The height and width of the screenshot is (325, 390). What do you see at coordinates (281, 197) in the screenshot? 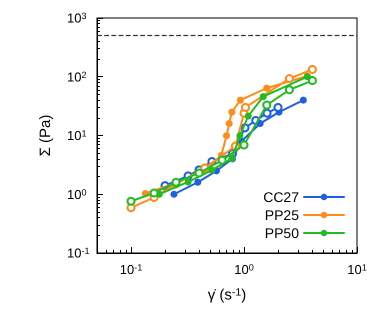
I see `legend-label: CC27` at bounding box center [281, 197].